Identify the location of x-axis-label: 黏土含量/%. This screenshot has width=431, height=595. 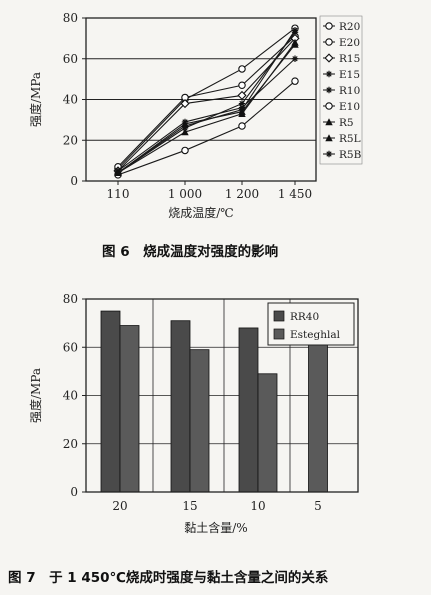
(215, 527).